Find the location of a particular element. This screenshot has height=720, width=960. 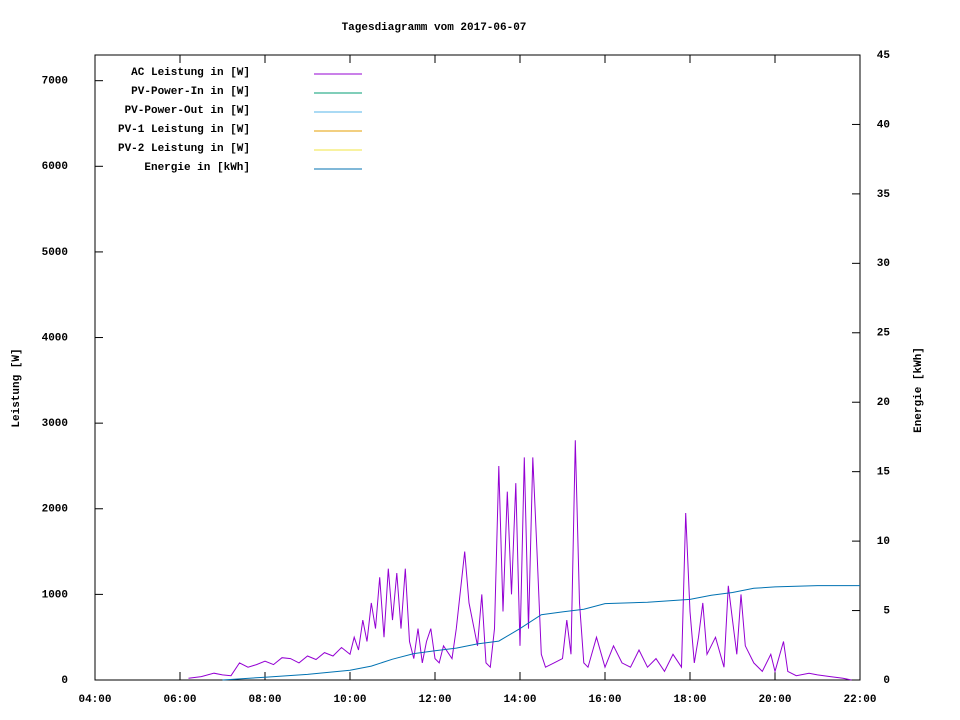

series-line is located at coordinates (541, 633).